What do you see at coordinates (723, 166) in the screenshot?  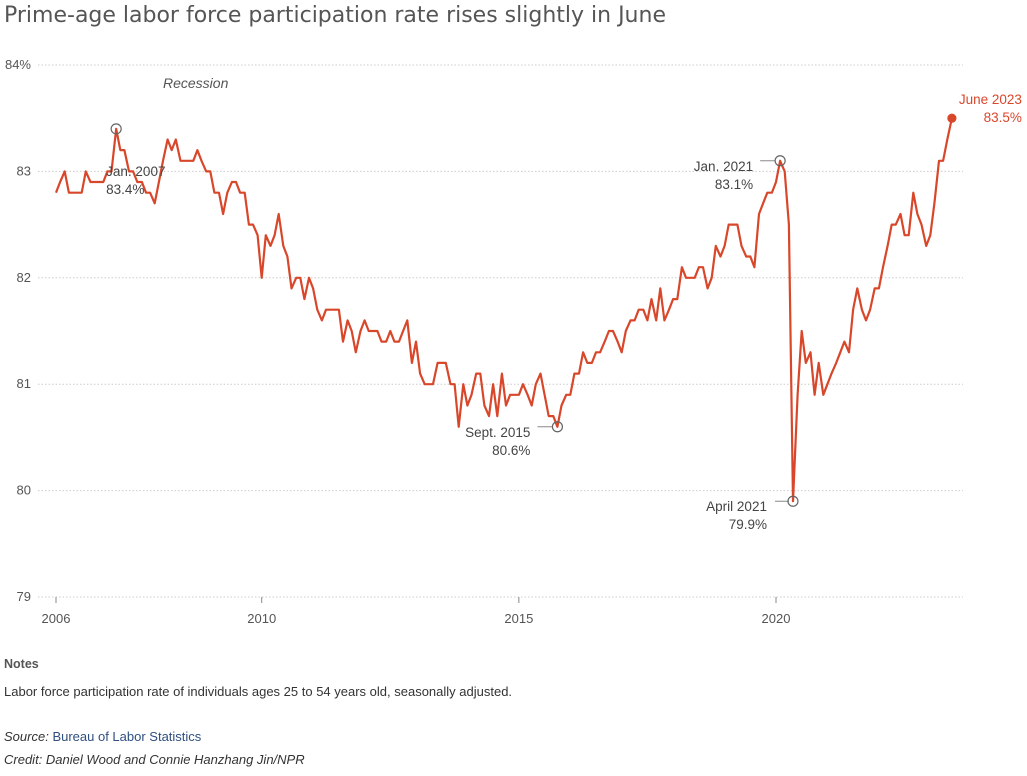 I see `annotation-label: Jan. 2021` at bounding box center [723, 166].